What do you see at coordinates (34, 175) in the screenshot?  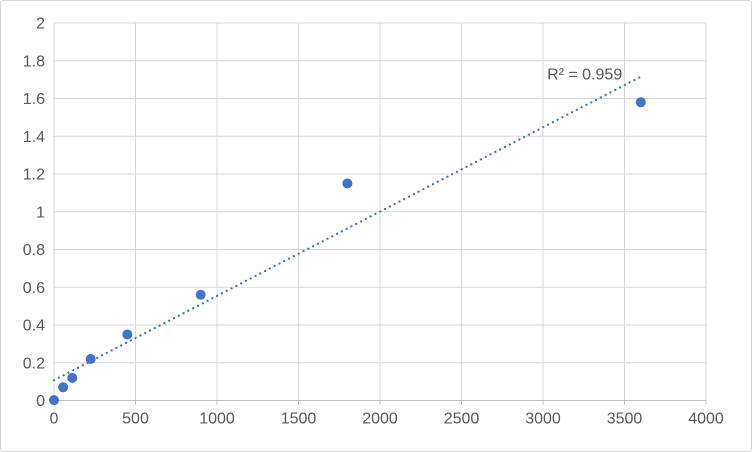 I see `y-axis-tick-label: 1.2` at bounding box center [34, 175].